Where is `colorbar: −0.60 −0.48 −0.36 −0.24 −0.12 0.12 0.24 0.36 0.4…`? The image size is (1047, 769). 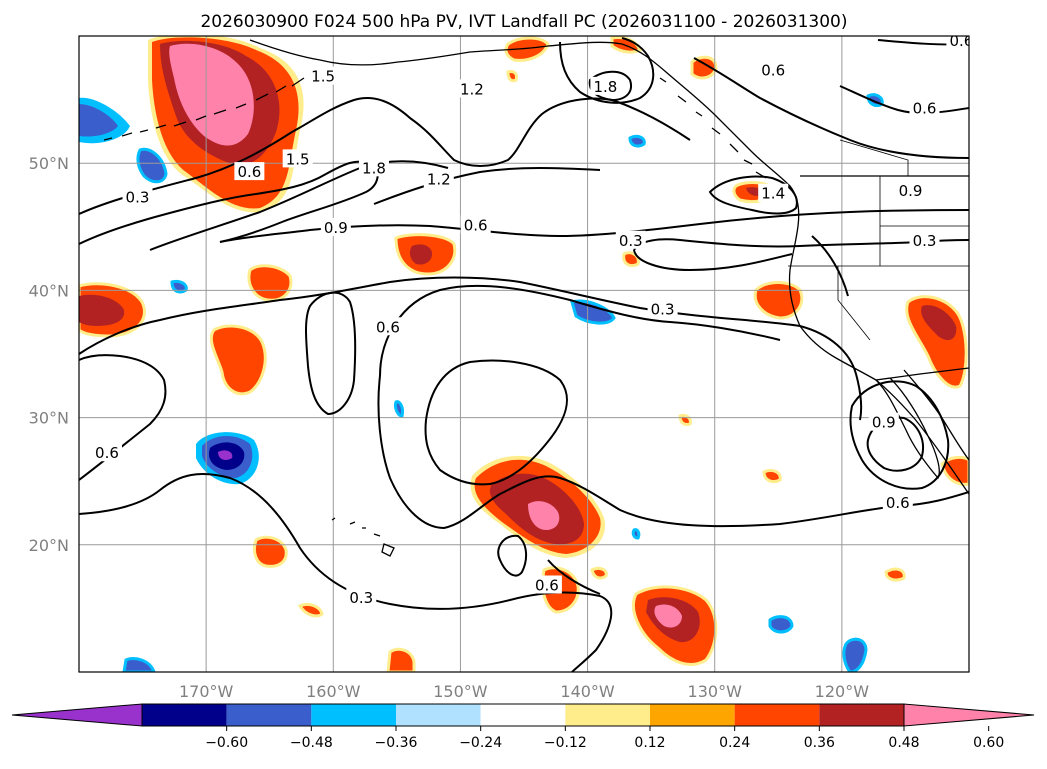
colorbar: −0.60 −0.48 −0.36 −0.24 −0.12 0.12 0.24 0.36 0.4… is located at coordinates (523, 727).